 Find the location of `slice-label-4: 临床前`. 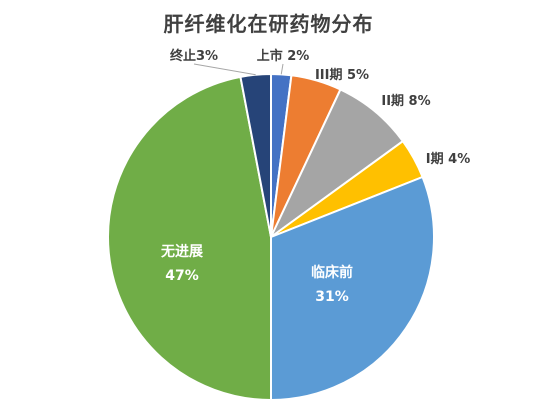

slice-label-4: 临床前 is located at coordinates (332, 272).